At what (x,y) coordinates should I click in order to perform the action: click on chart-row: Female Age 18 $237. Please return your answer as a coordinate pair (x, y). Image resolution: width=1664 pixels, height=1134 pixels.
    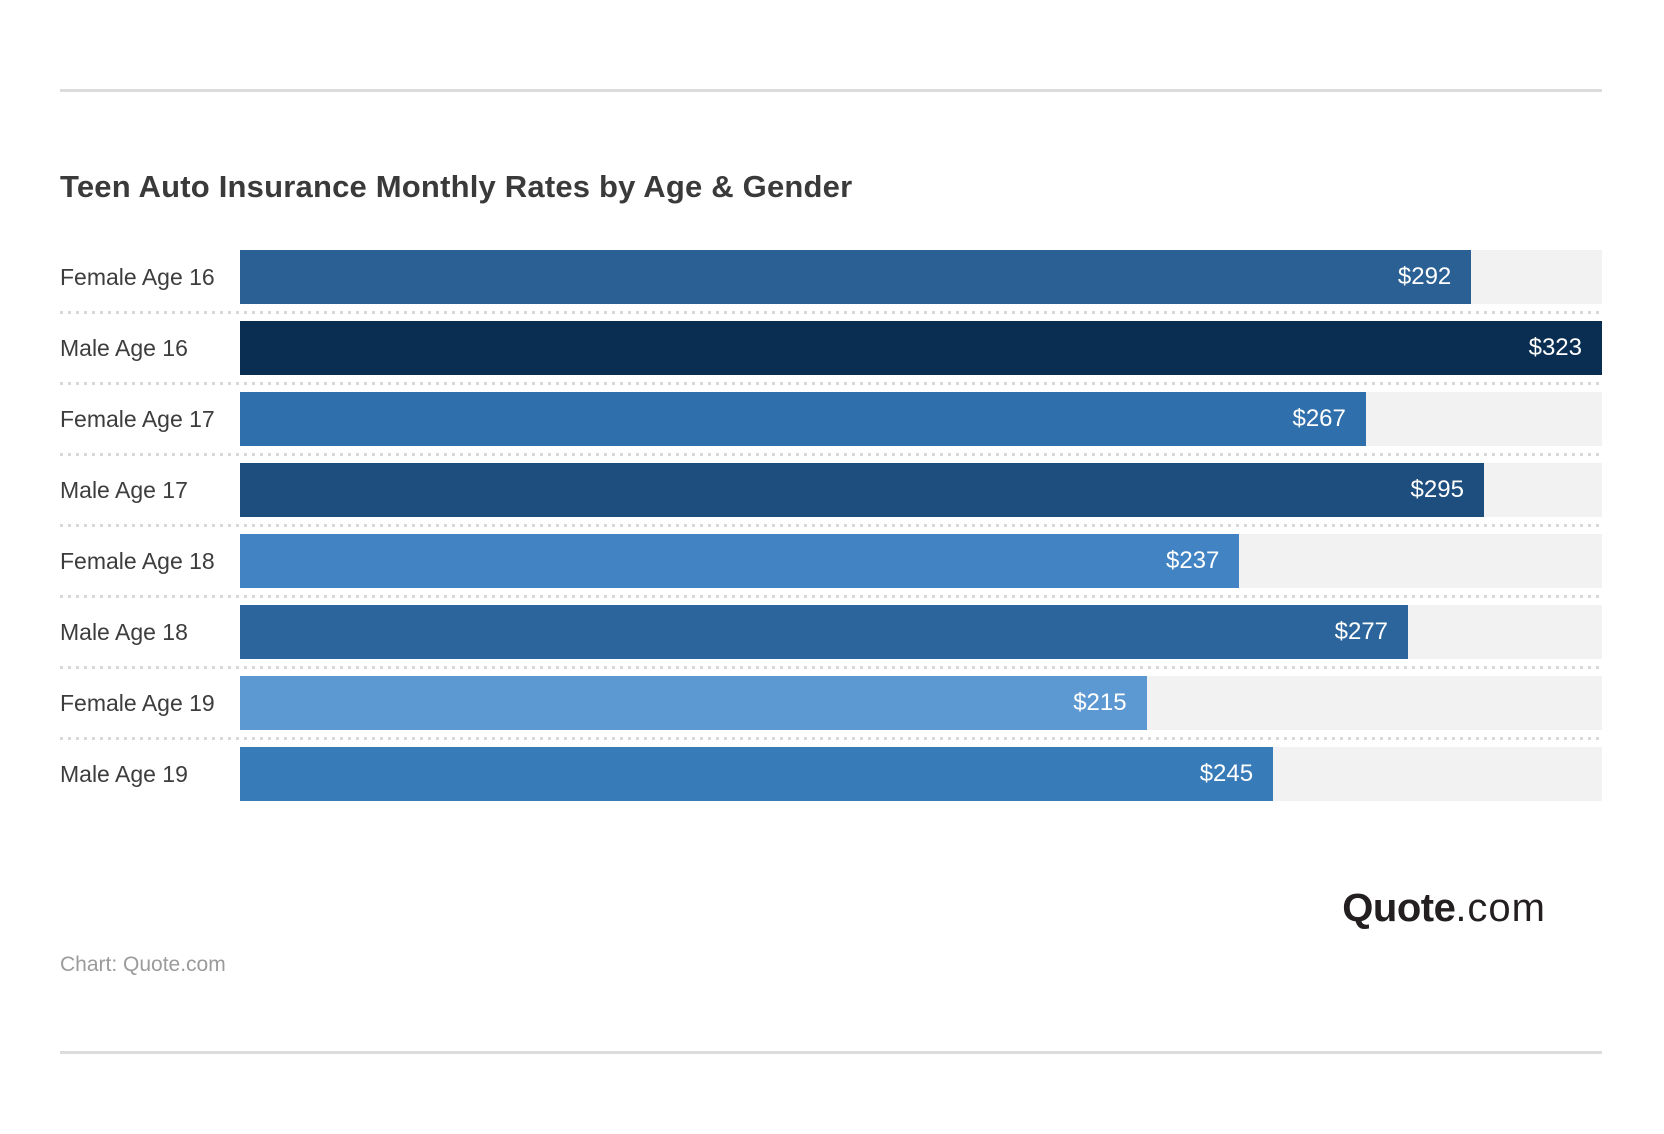
    Looking at the image, I should click on (831, 561).